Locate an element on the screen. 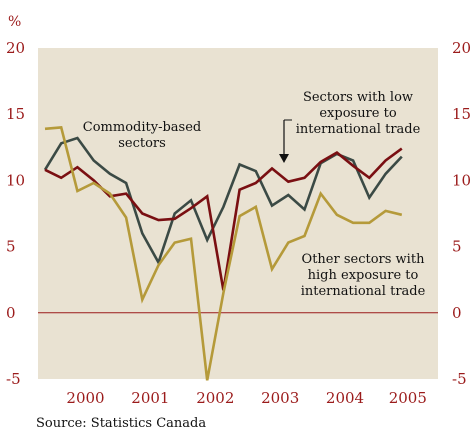 This screenshot has height=439, width=470. x-tick-year: 2005 is located at coordinates (408, 398).